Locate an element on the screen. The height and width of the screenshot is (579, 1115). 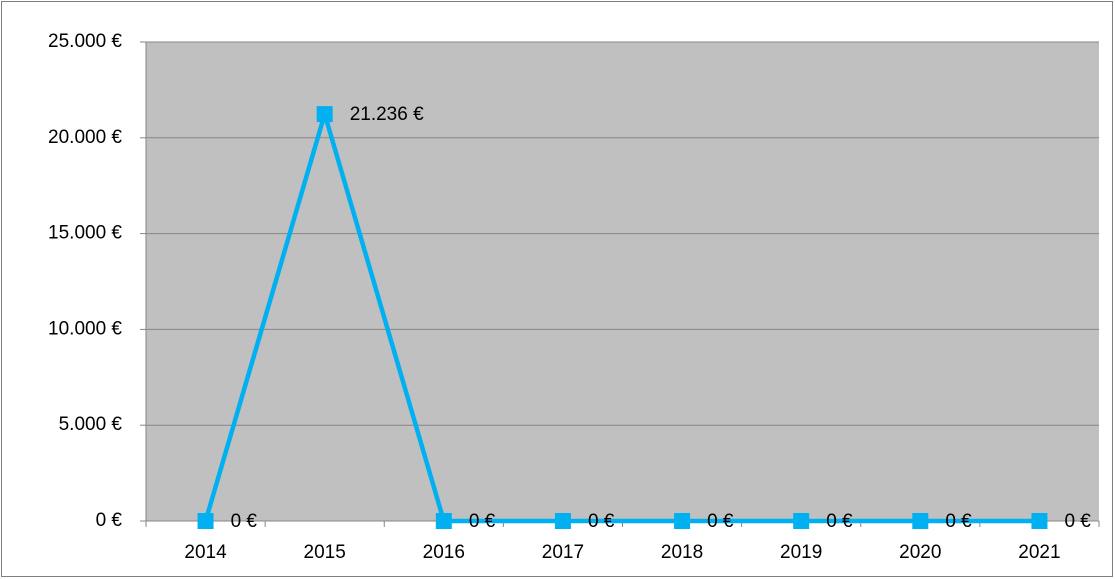
y-tick-label: 10.000 € is located at coordinates (85, 328).